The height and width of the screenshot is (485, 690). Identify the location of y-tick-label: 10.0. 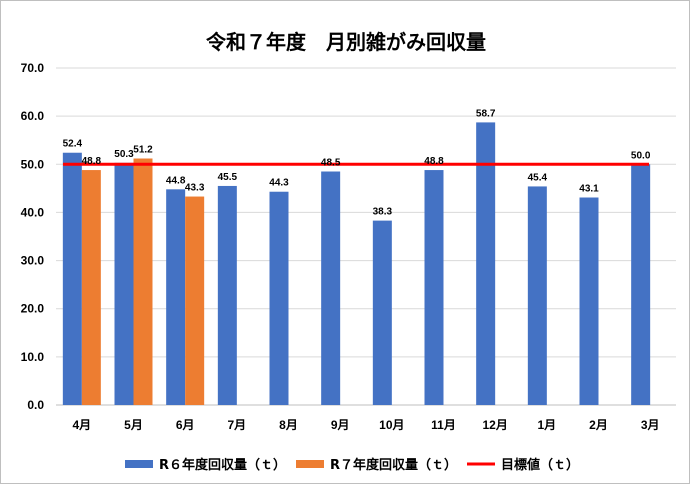
(33, 357).